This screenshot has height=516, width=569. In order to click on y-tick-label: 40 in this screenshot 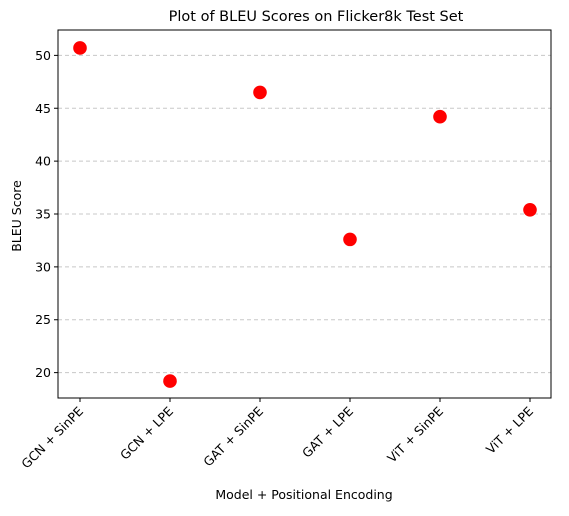, I will do `click(43, 161)`.